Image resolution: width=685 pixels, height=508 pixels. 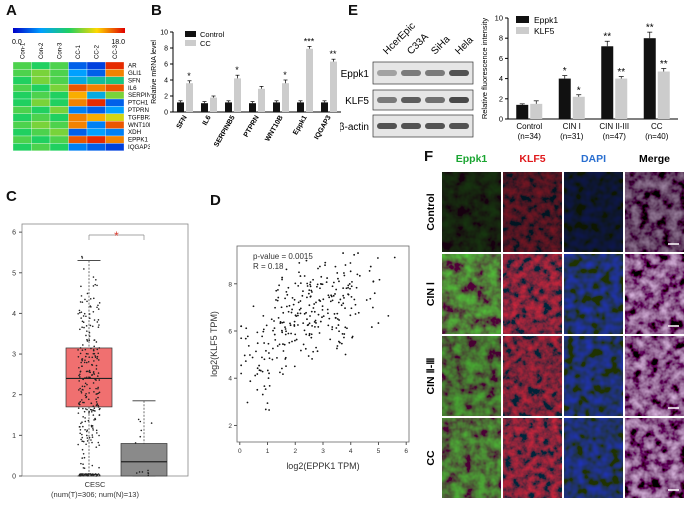 I want to click on e-legend-swatch, so click(x=522, y=30).